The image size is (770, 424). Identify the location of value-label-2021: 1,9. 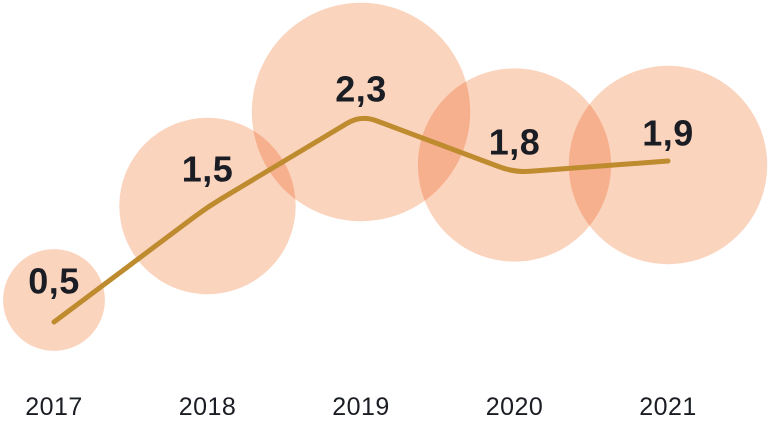
(668, 133).